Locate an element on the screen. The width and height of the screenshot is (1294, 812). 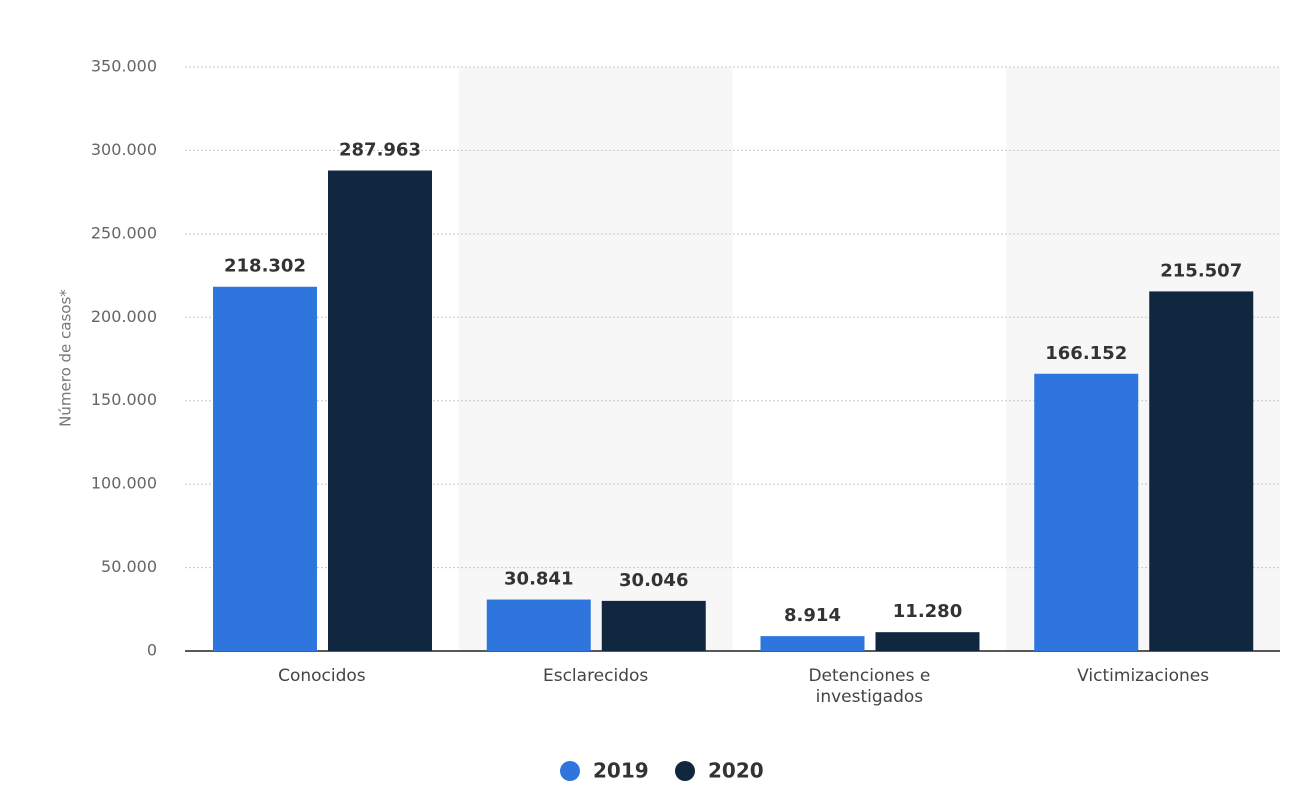
x-tick-label: Esclarecidos is located at coordinates (595, 676).